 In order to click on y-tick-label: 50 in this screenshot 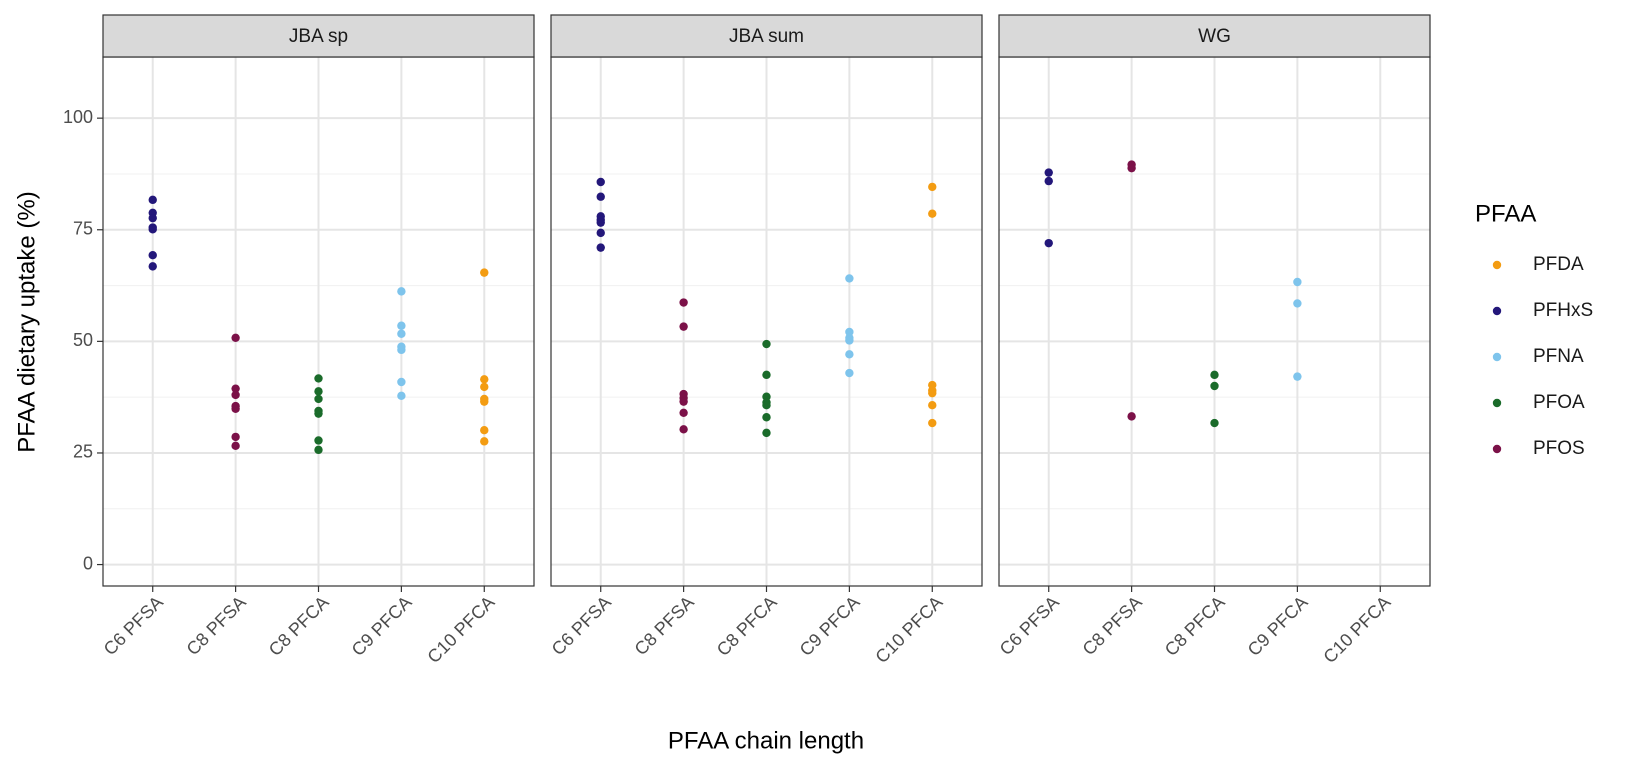, I will do `click(83, 340)`.